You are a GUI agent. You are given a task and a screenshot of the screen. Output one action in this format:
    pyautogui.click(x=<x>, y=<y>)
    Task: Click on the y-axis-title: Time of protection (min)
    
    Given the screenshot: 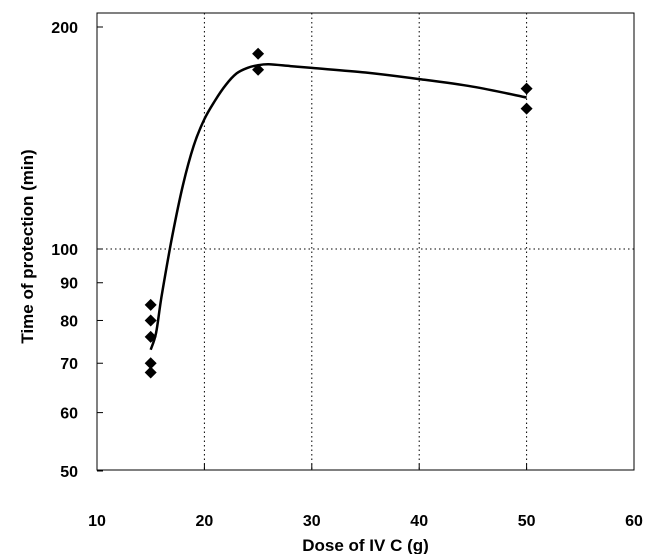 What is the action you would take?
    pyautogui.click(x=27, y=246)
    